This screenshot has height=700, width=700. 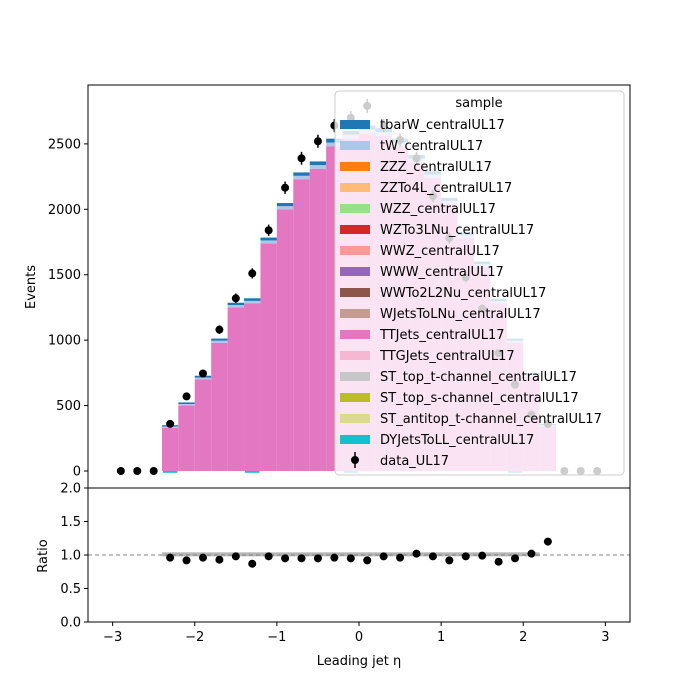 I want to click on legend-label: data_UL17, so click(x=414, y=461).